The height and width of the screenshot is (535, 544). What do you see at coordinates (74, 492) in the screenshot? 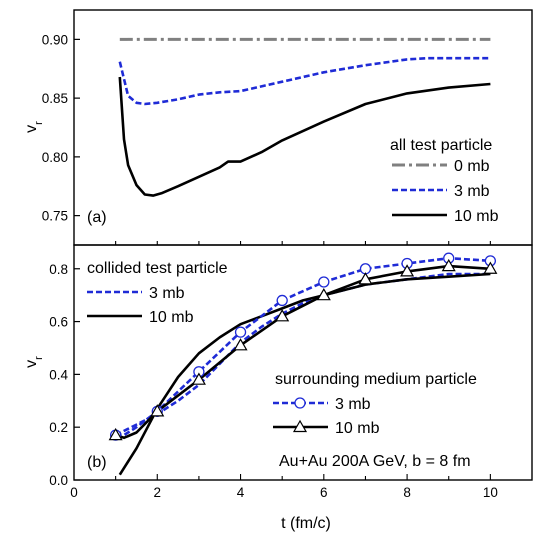
I see `panel-b-x-tick-label: 0` at bounding box center [74, 492].